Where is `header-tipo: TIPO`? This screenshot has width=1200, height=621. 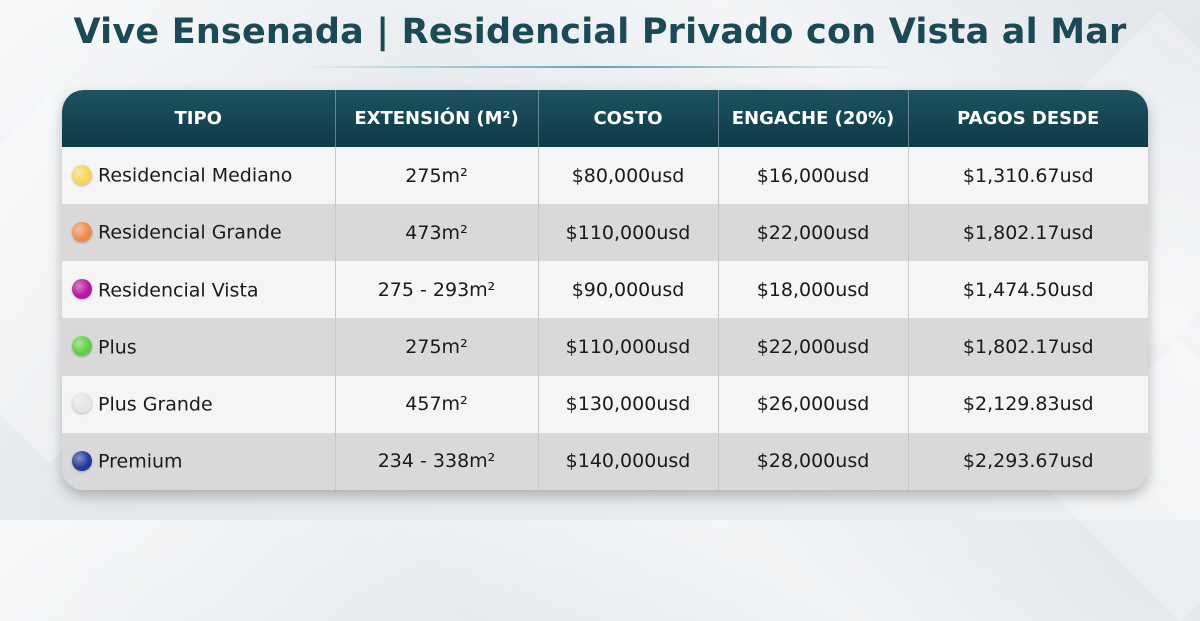 header-tipo: TIPO is located at coordinates (199, 118).